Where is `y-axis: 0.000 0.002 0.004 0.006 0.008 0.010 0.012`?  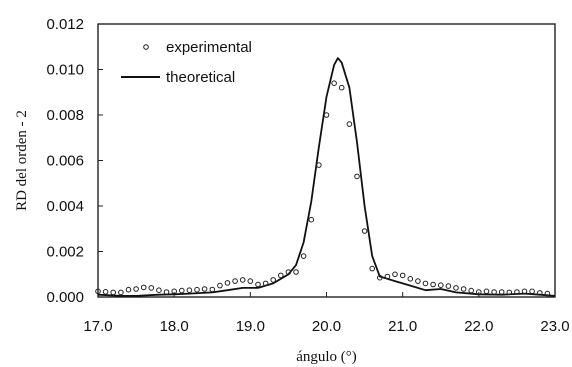
y-axis: 0.000 0.002 0.004 0.006 0.008 0.010 0.012 is located at coordinates (74, 161).